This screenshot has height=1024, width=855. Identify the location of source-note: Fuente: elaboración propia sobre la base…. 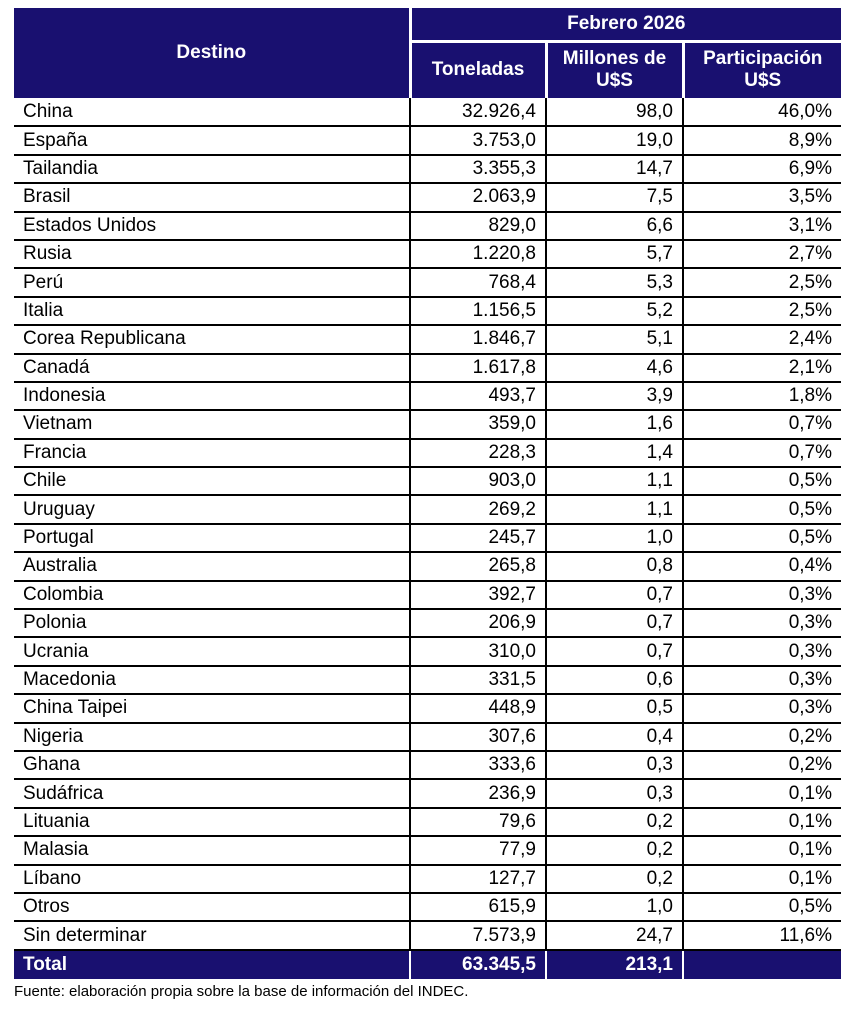
(241, 991).